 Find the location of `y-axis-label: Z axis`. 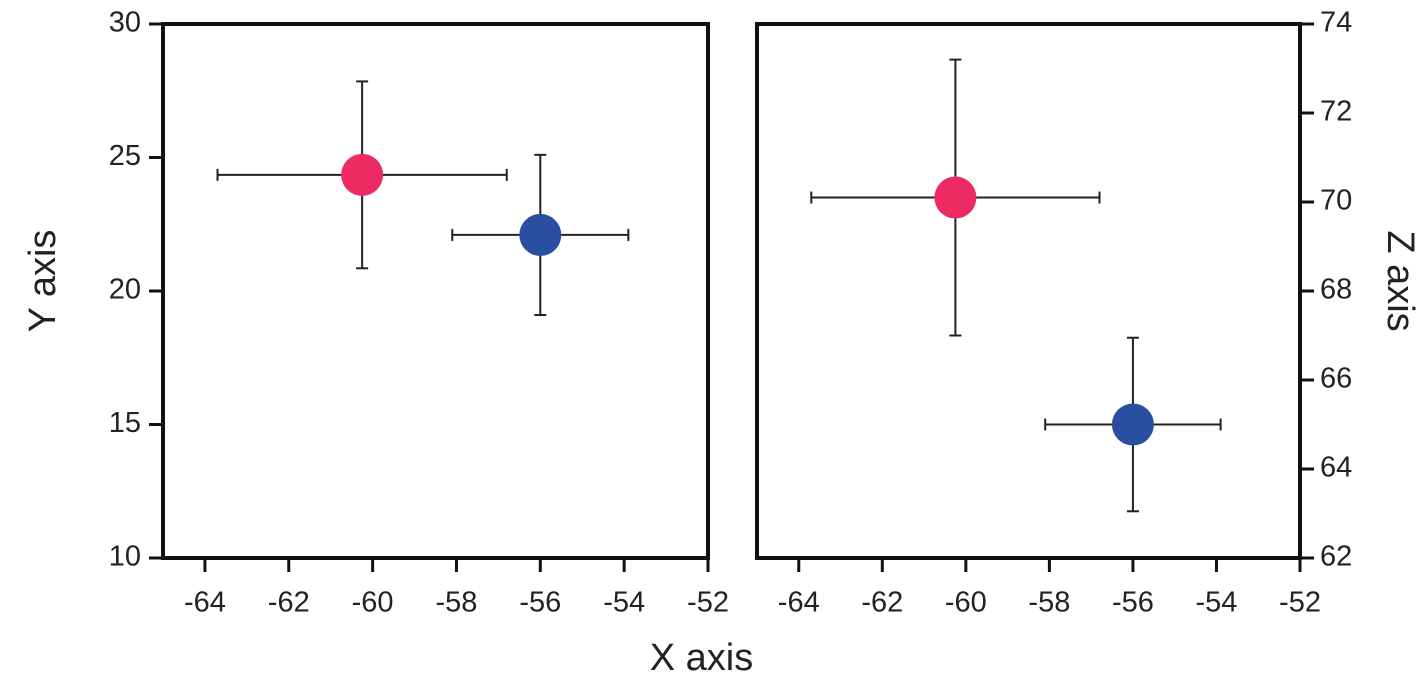

y-axis-label: Z axis is located at coordinates (1400, 280).